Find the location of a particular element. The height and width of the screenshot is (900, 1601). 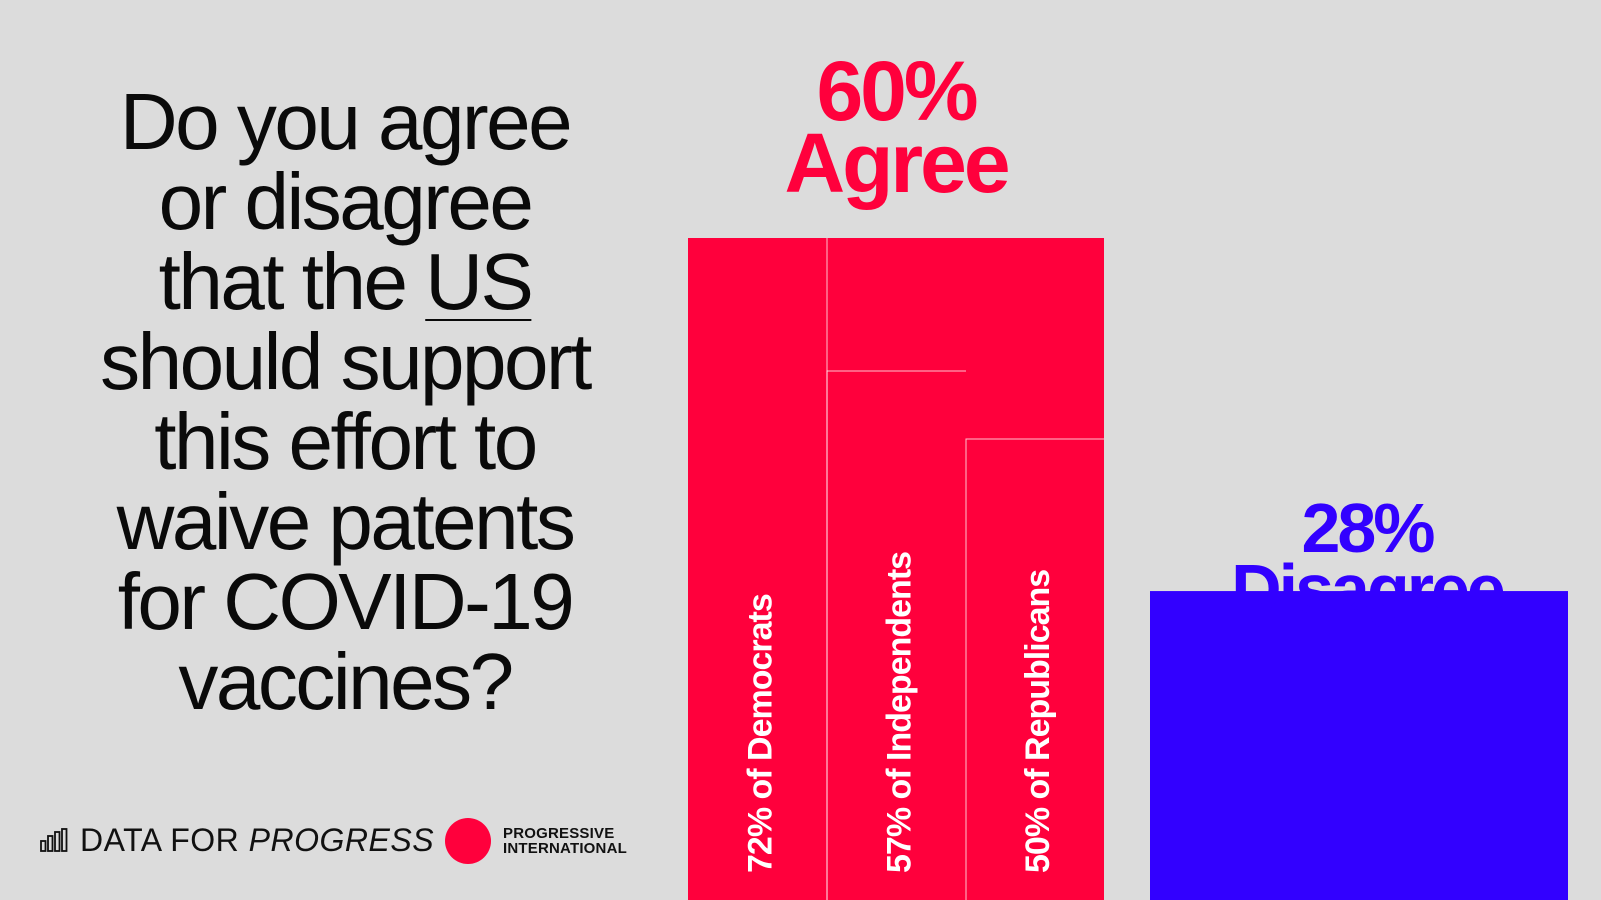

bar-chart-icon is located at coordinates (54, 840).